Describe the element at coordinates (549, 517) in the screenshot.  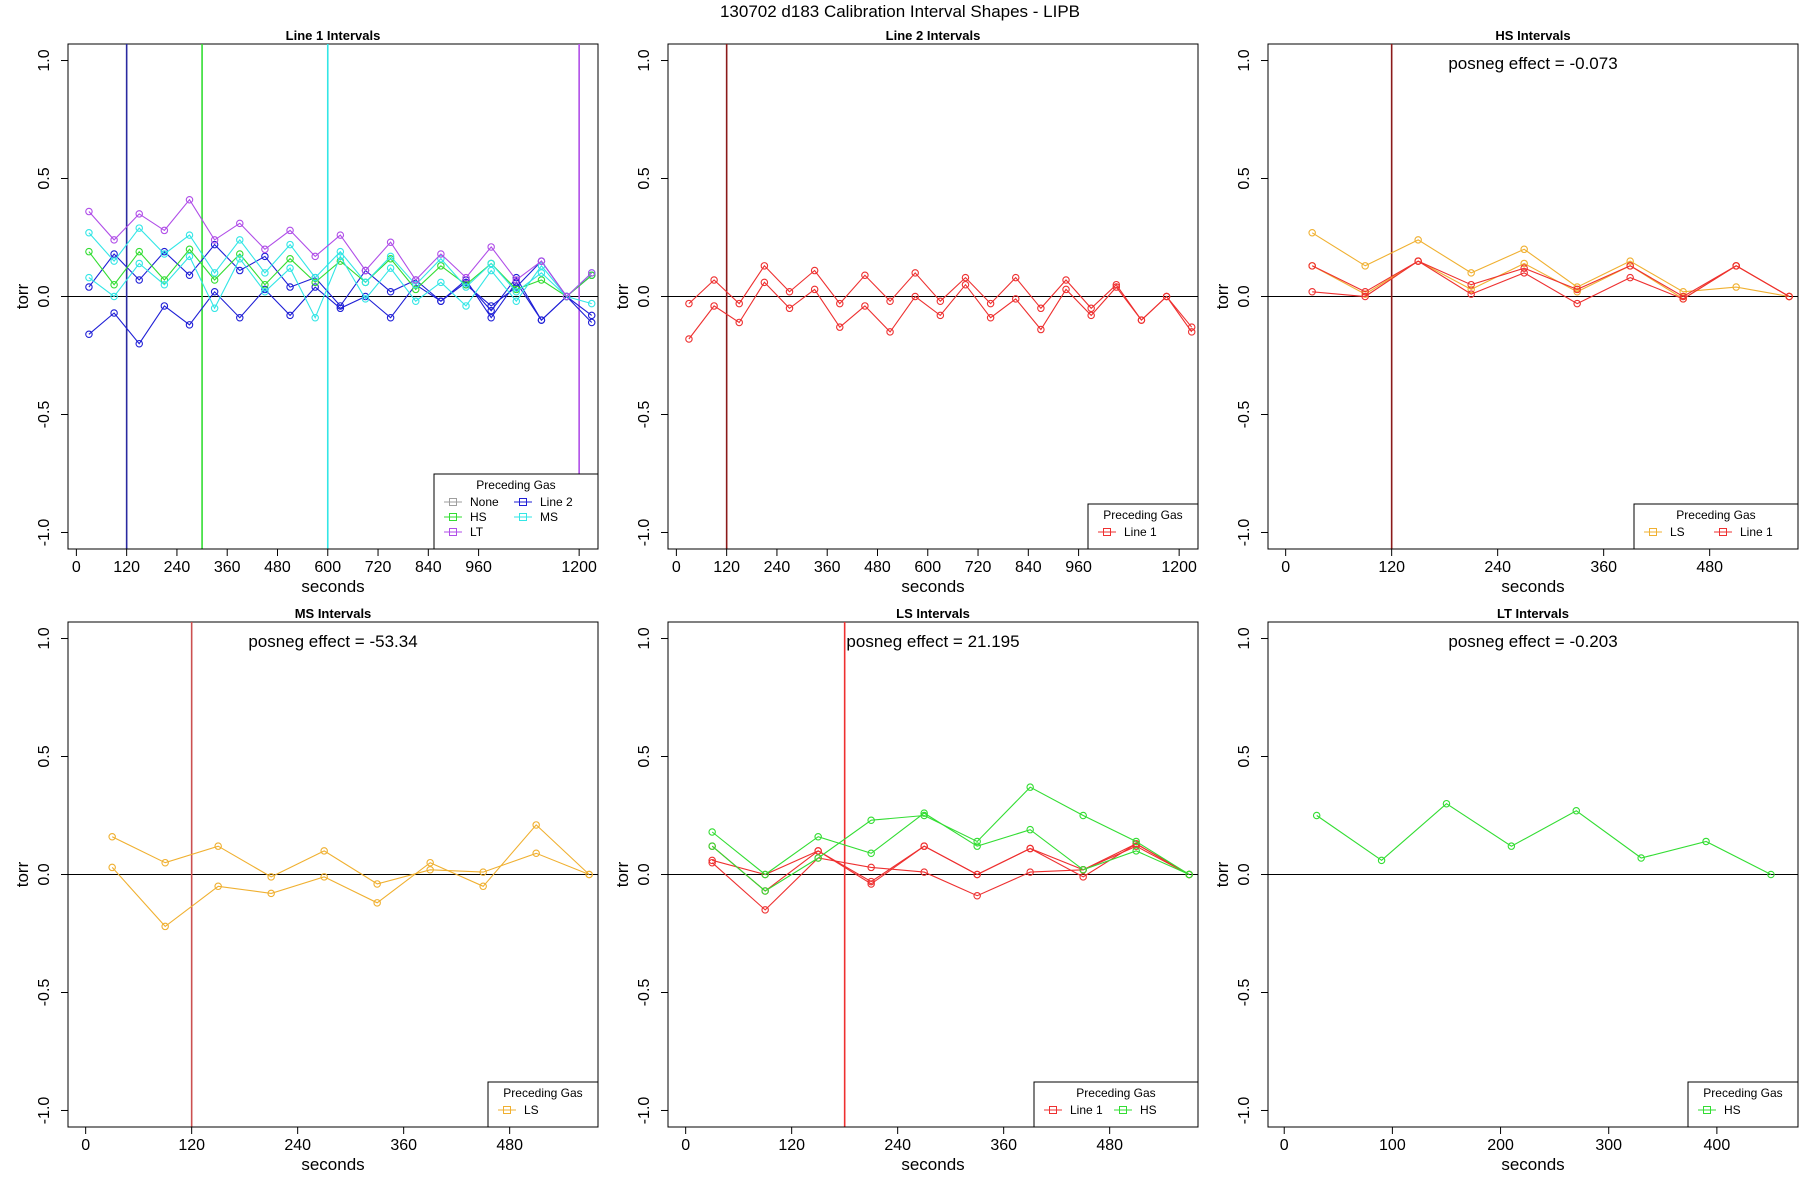
I see `legend-entry-ms: MS` at that location.